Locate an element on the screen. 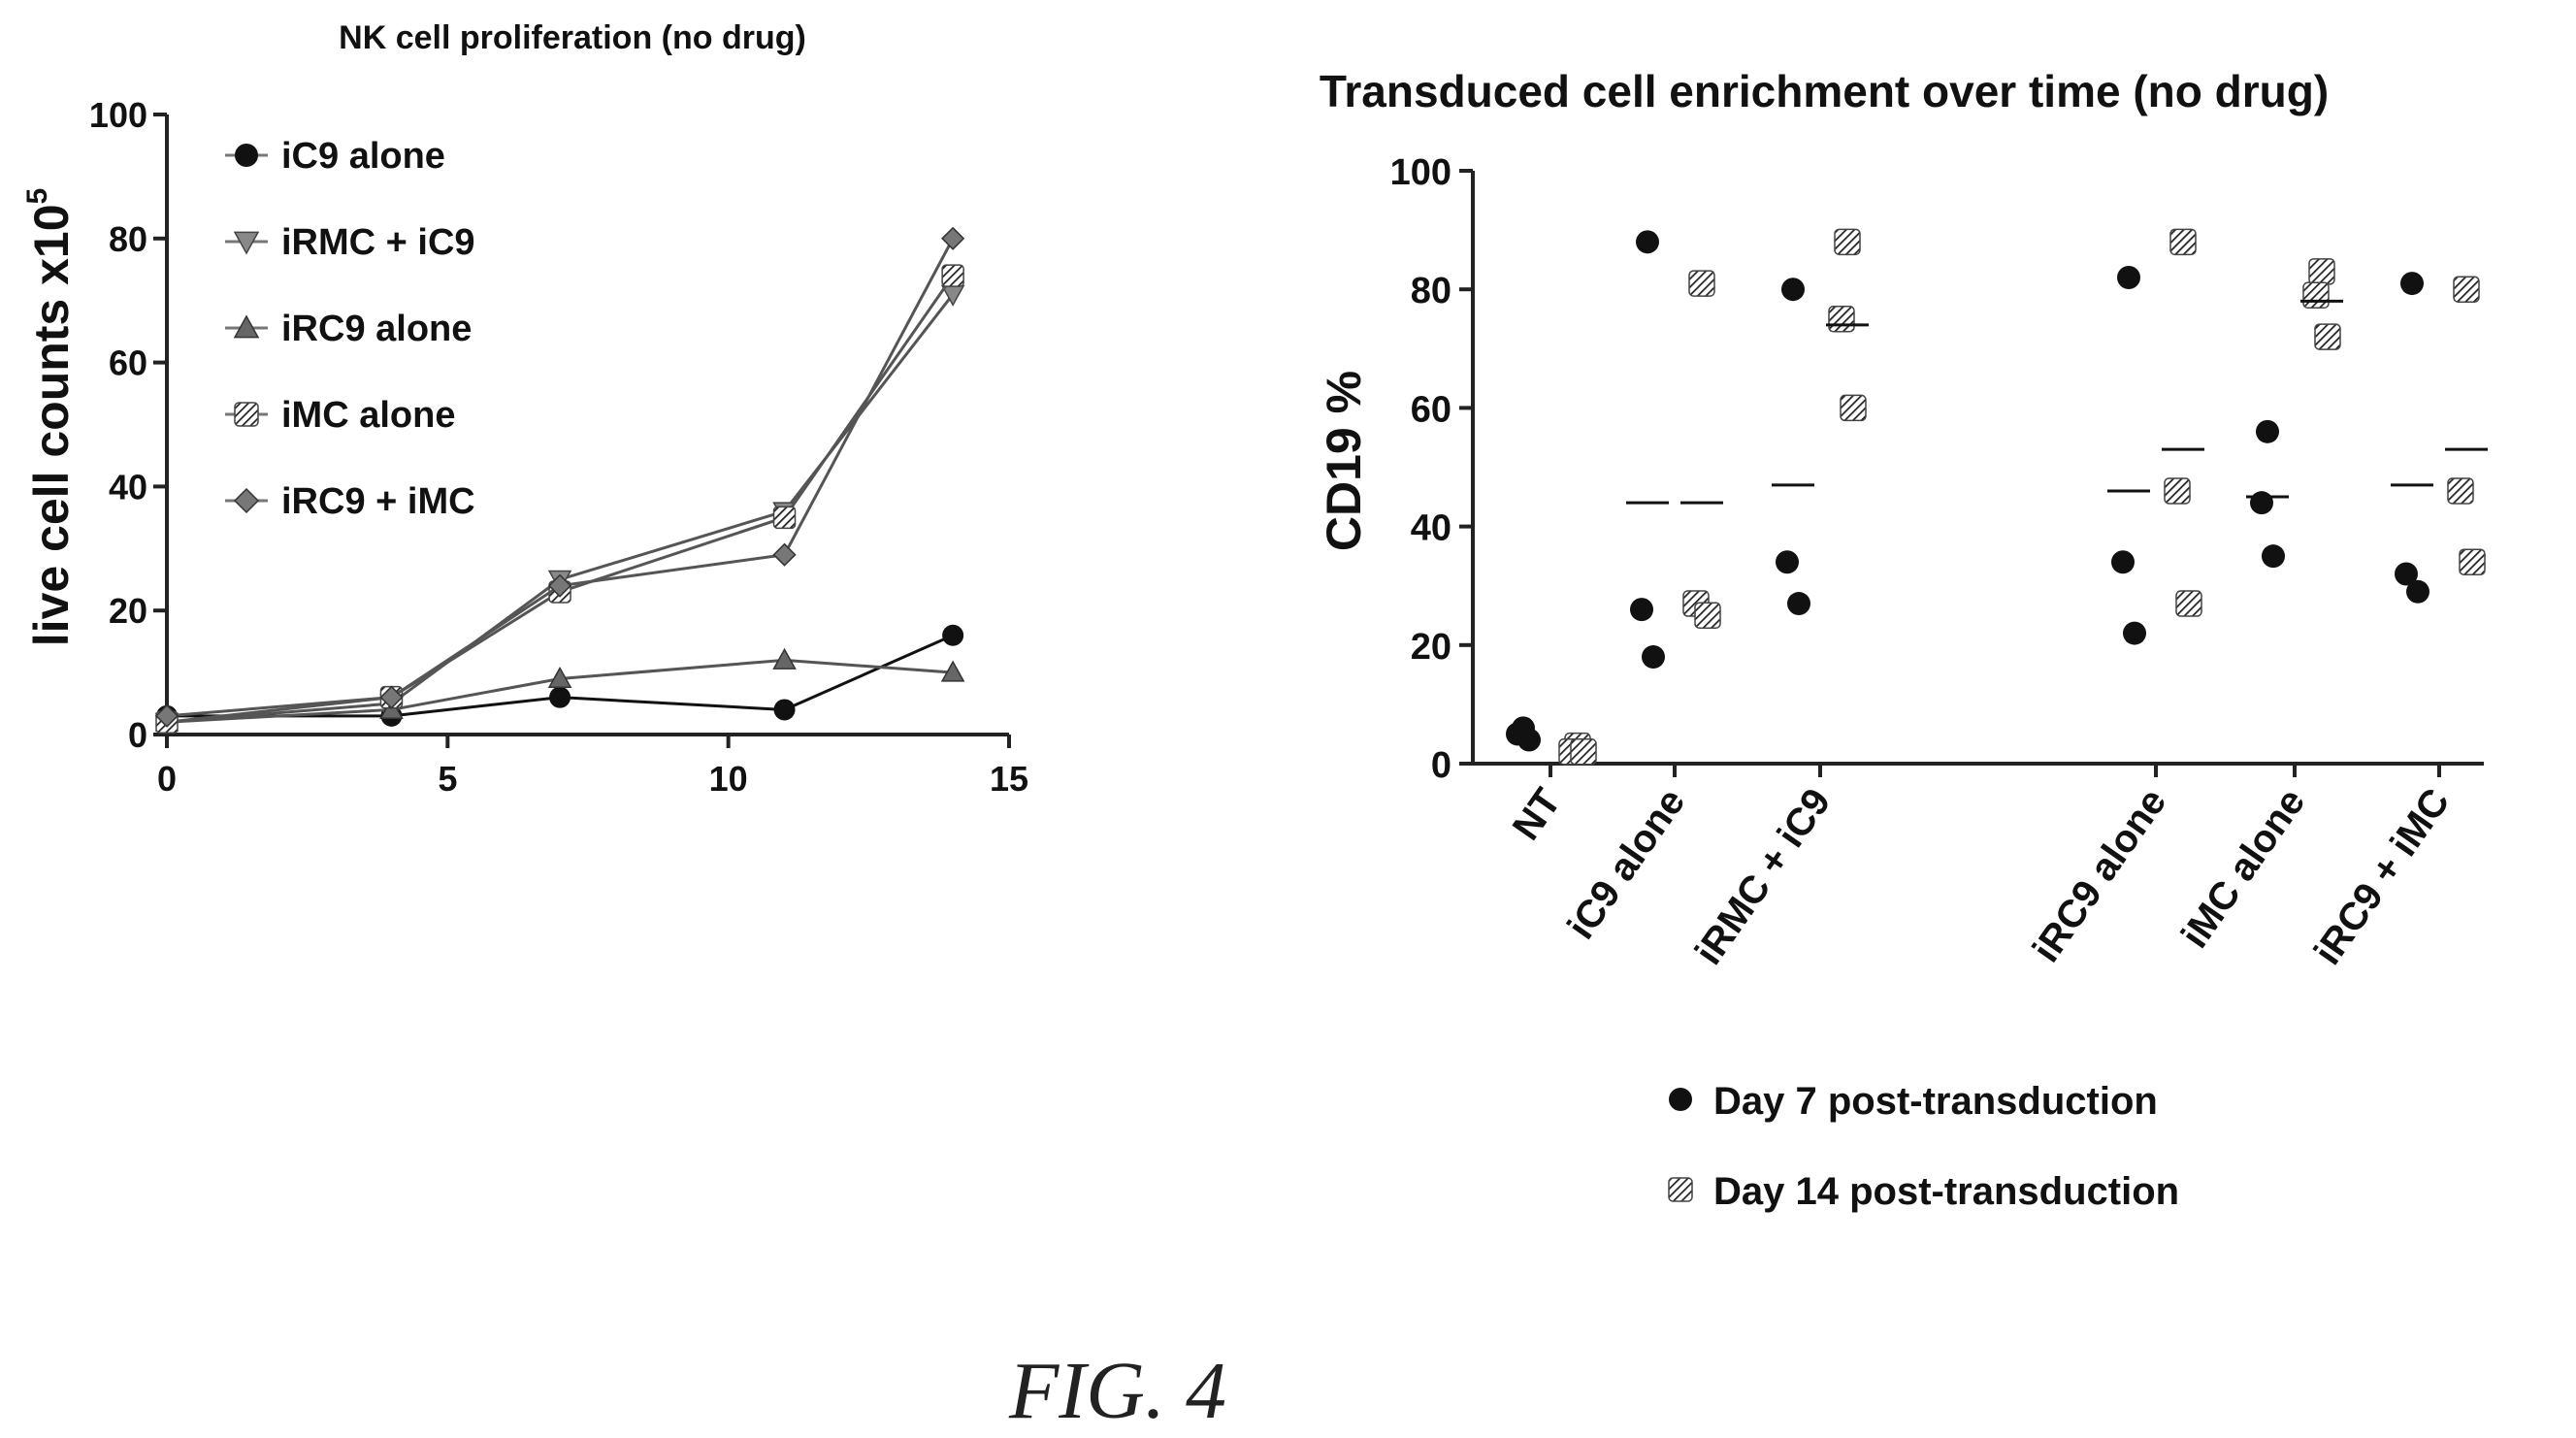 The width and height of the screenshot is (2576, 1438). legend-label: Day 7 post-transduction is located at coordinates (1936, 1102).